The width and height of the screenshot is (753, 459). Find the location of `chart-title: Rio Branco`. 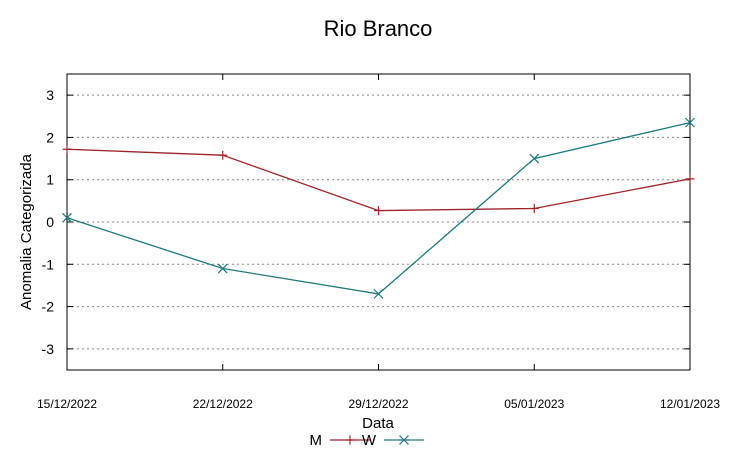

chart-title: Rio Branco is located at coordinates (378, 28).